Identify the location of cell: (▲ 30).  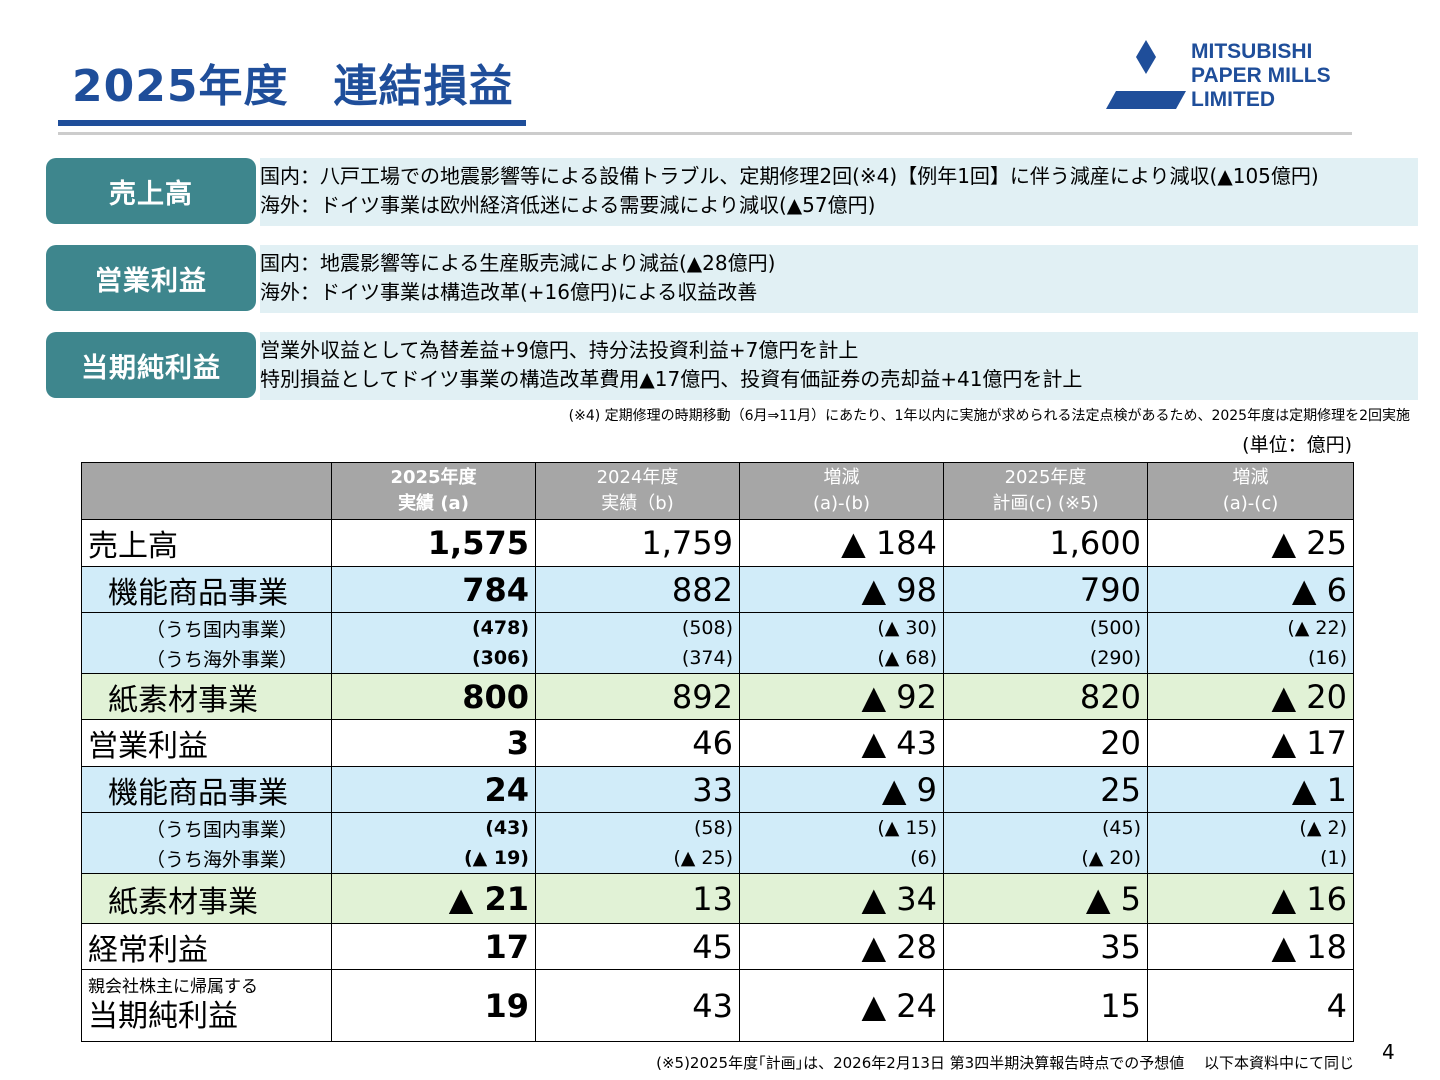
(841, 627).